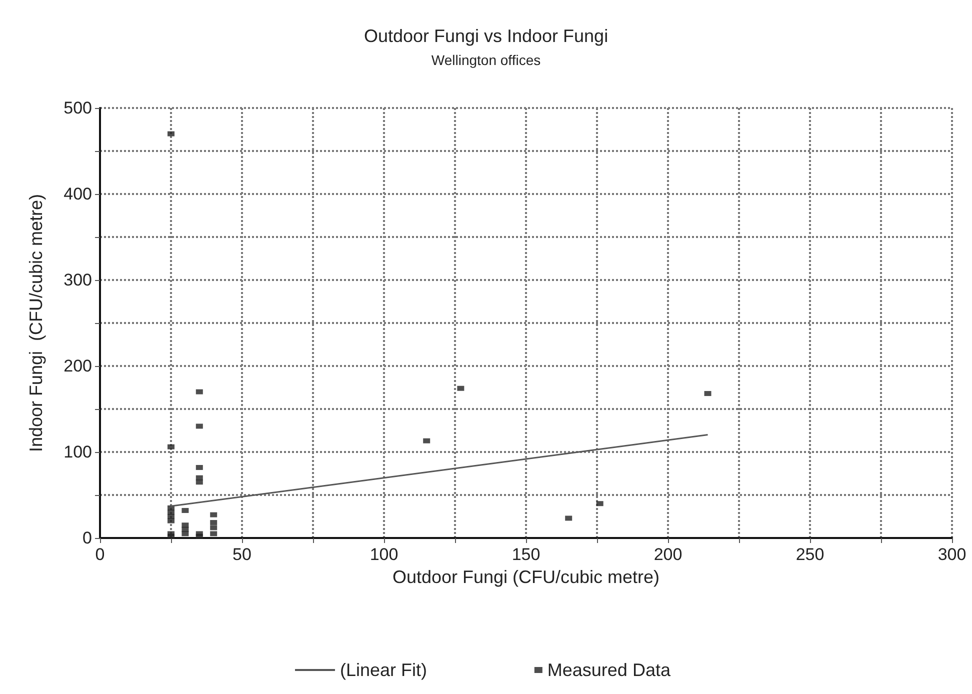 The image size is (972, 694). What do you see at coordinates (100, 554) in the screenshot?
I see `x-tick-label: 0` at bounding box center [100, 554].